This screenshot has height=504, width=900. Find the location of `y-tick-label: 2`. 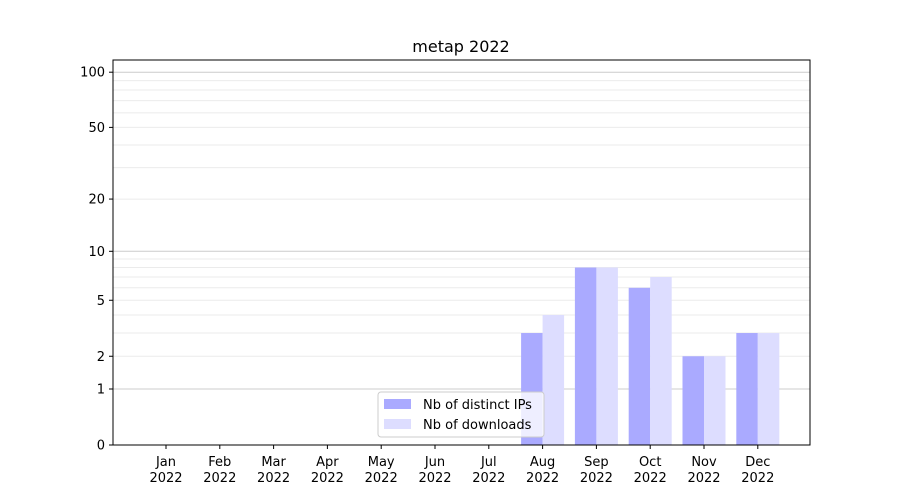

y-tick-label: 2 is located at coordinates (101, 357).